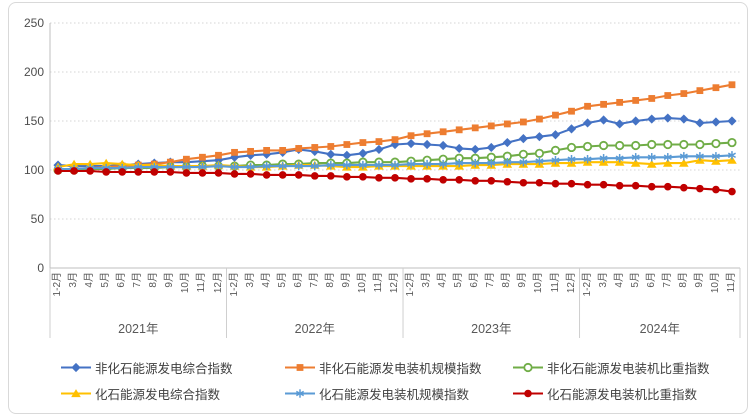  What do you see at coordinates (40, 268) in the screenshot?
I see `y-axis-tick-label: 0` at bounding box center [40, 268].